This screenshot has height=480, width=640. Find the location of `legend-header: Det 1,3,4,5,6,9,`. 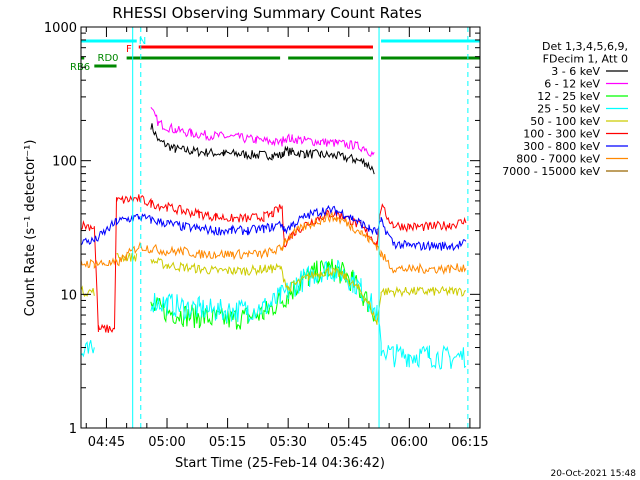

legend-header: Det 1,3,4,5,6,9, is located at coordinates (585, 46).